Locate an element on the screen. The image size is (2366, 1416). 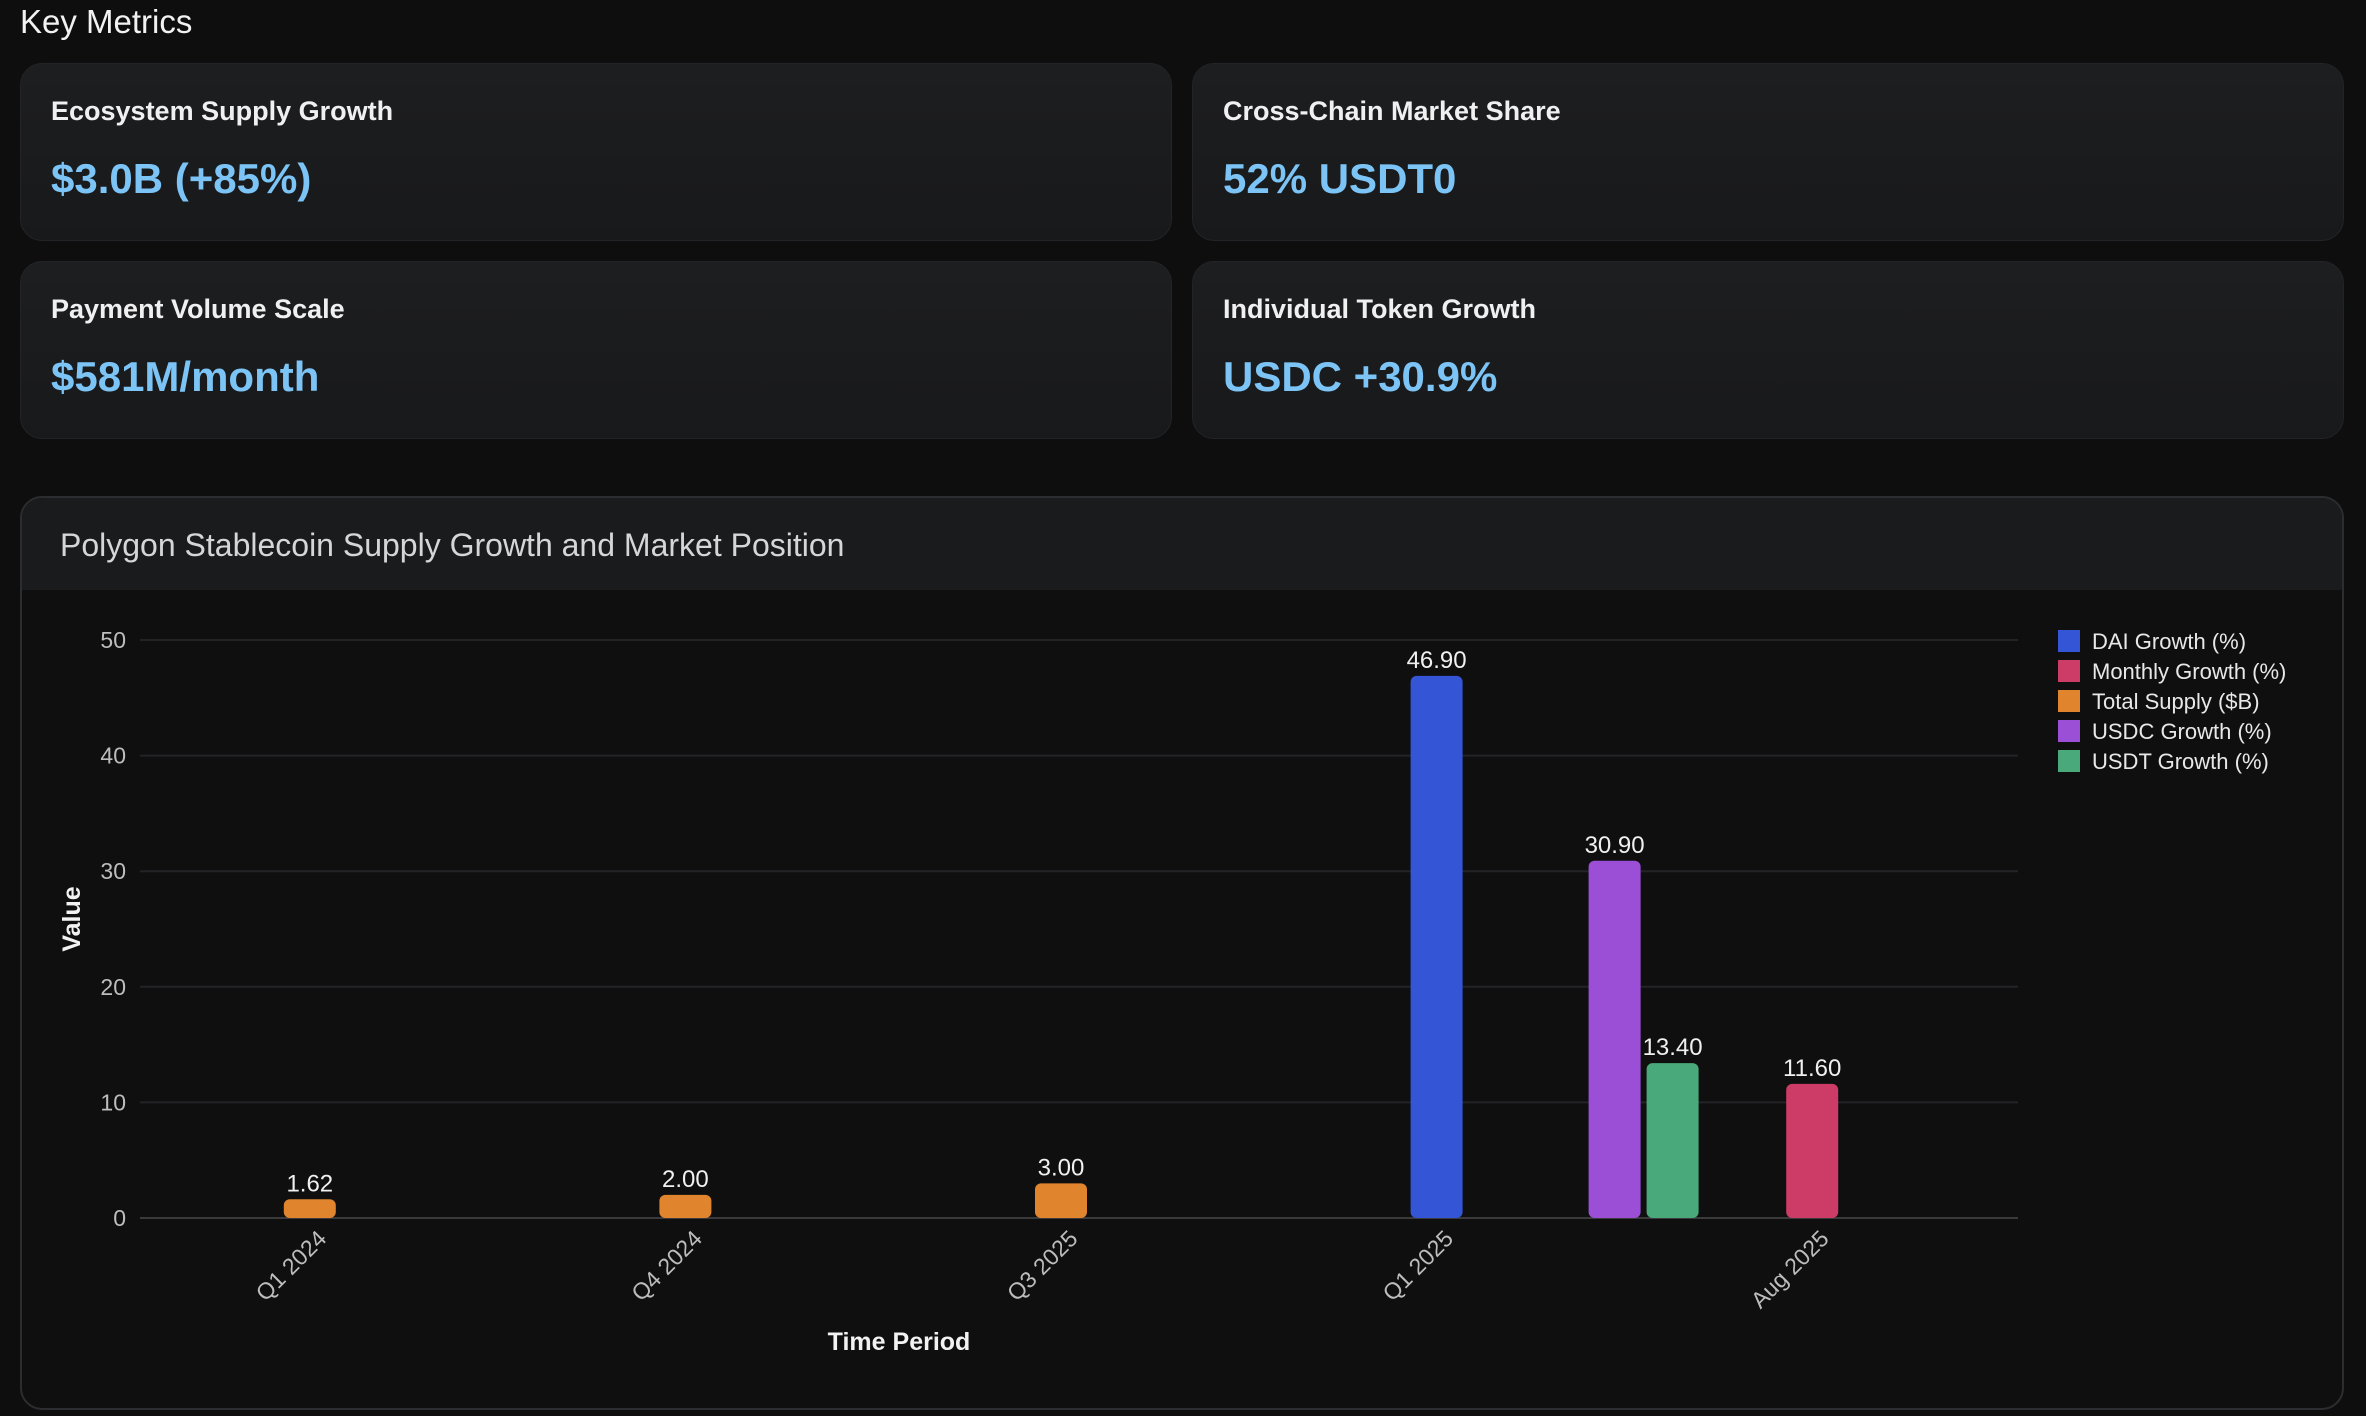
data-label: 11.60 is located at coordinates (1812, 1068).